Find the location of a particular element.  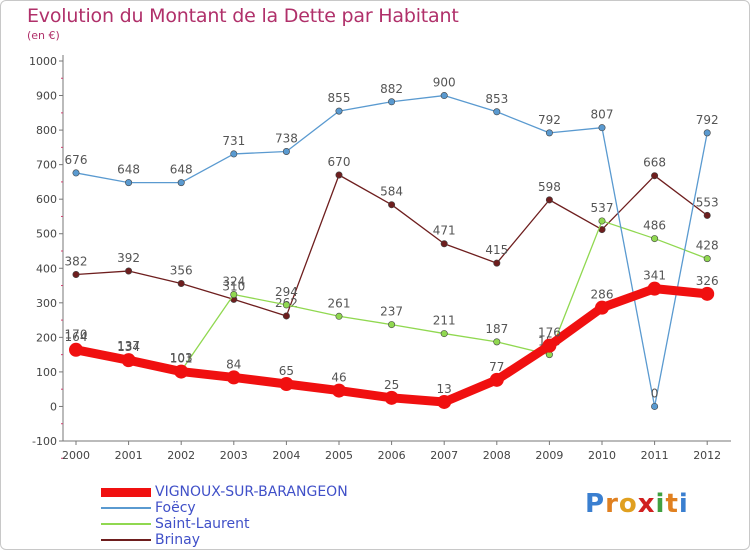

x-tick-label: 2008 is located at coordinates (497, 455).